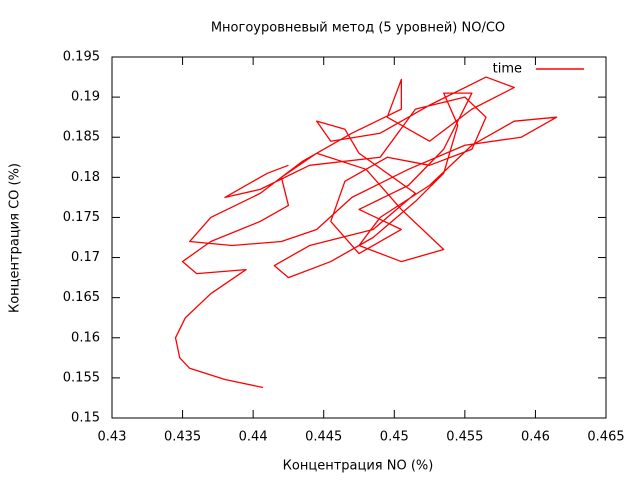  Describe the element at coordinates (85, 418) in the screenshot. I see `y-tick-label: 0.15` at that location.